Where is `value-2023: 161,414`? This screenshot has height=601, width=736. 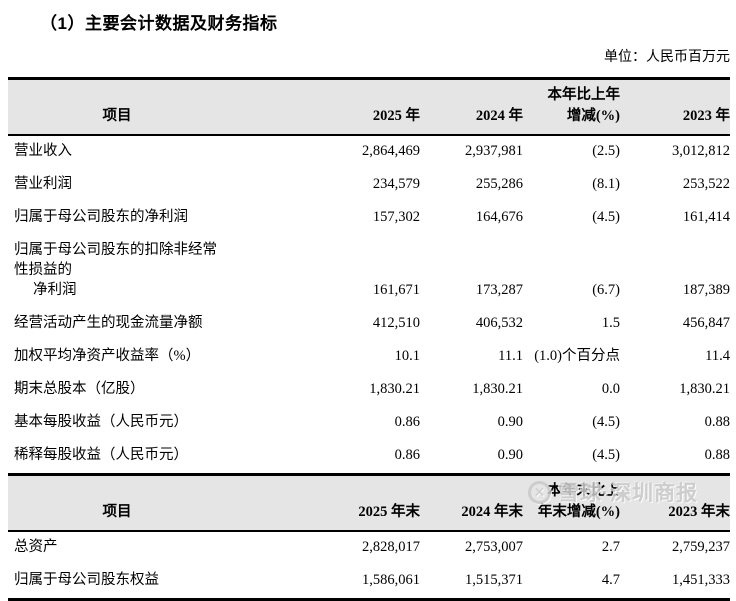 value-2023: 161,414 is located at coordinates (706, 217).